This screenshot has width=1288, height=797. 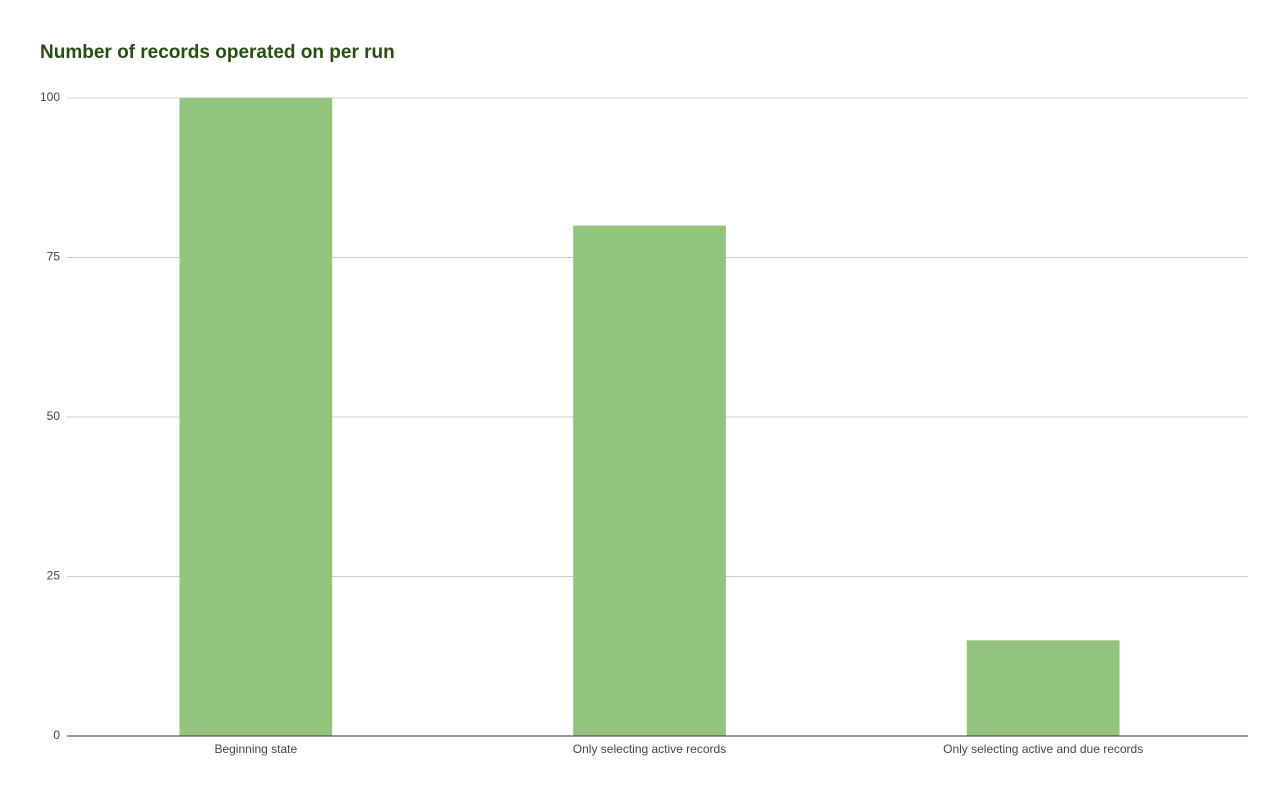 What do you see at coordinates (54, 576) in the screenshot?
I see `y-tick-label: 25` at bounding box center [54, 576].